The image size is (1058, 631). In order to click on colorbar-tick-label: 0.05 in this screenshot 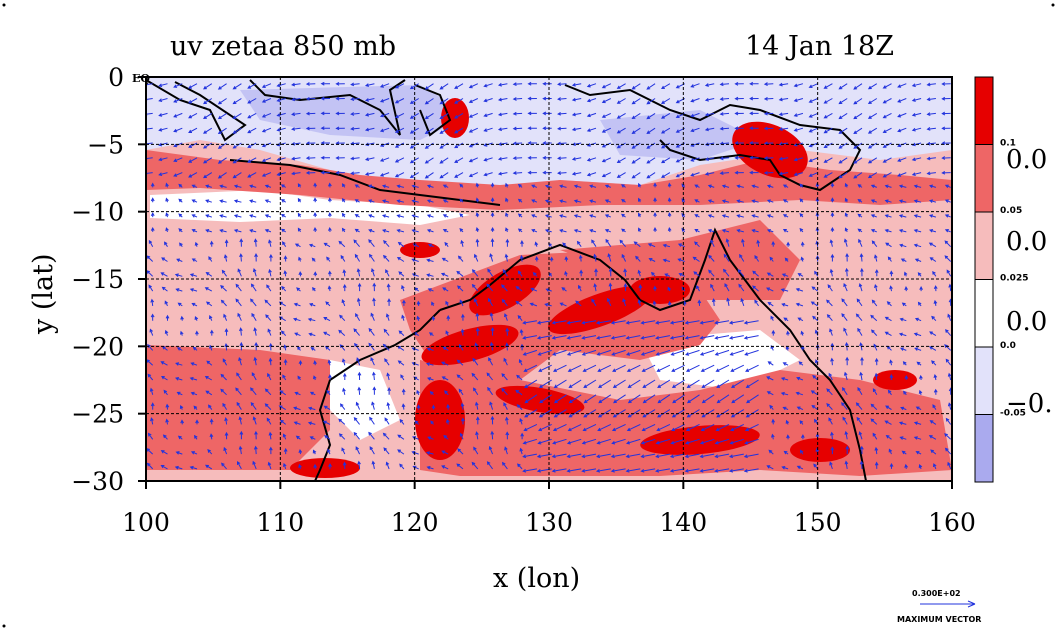, I will do `click(1011, 211)`.